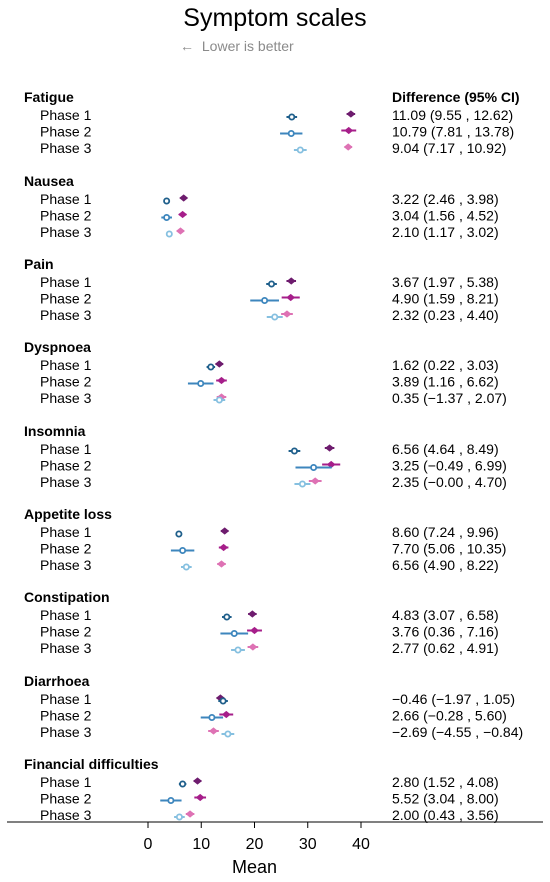 The image size is (550, 882). Describe the element at coordinates (452, 115) in the screenshot. I see `ci-text: 11.09 (9.55 , 12.62)` at that location.